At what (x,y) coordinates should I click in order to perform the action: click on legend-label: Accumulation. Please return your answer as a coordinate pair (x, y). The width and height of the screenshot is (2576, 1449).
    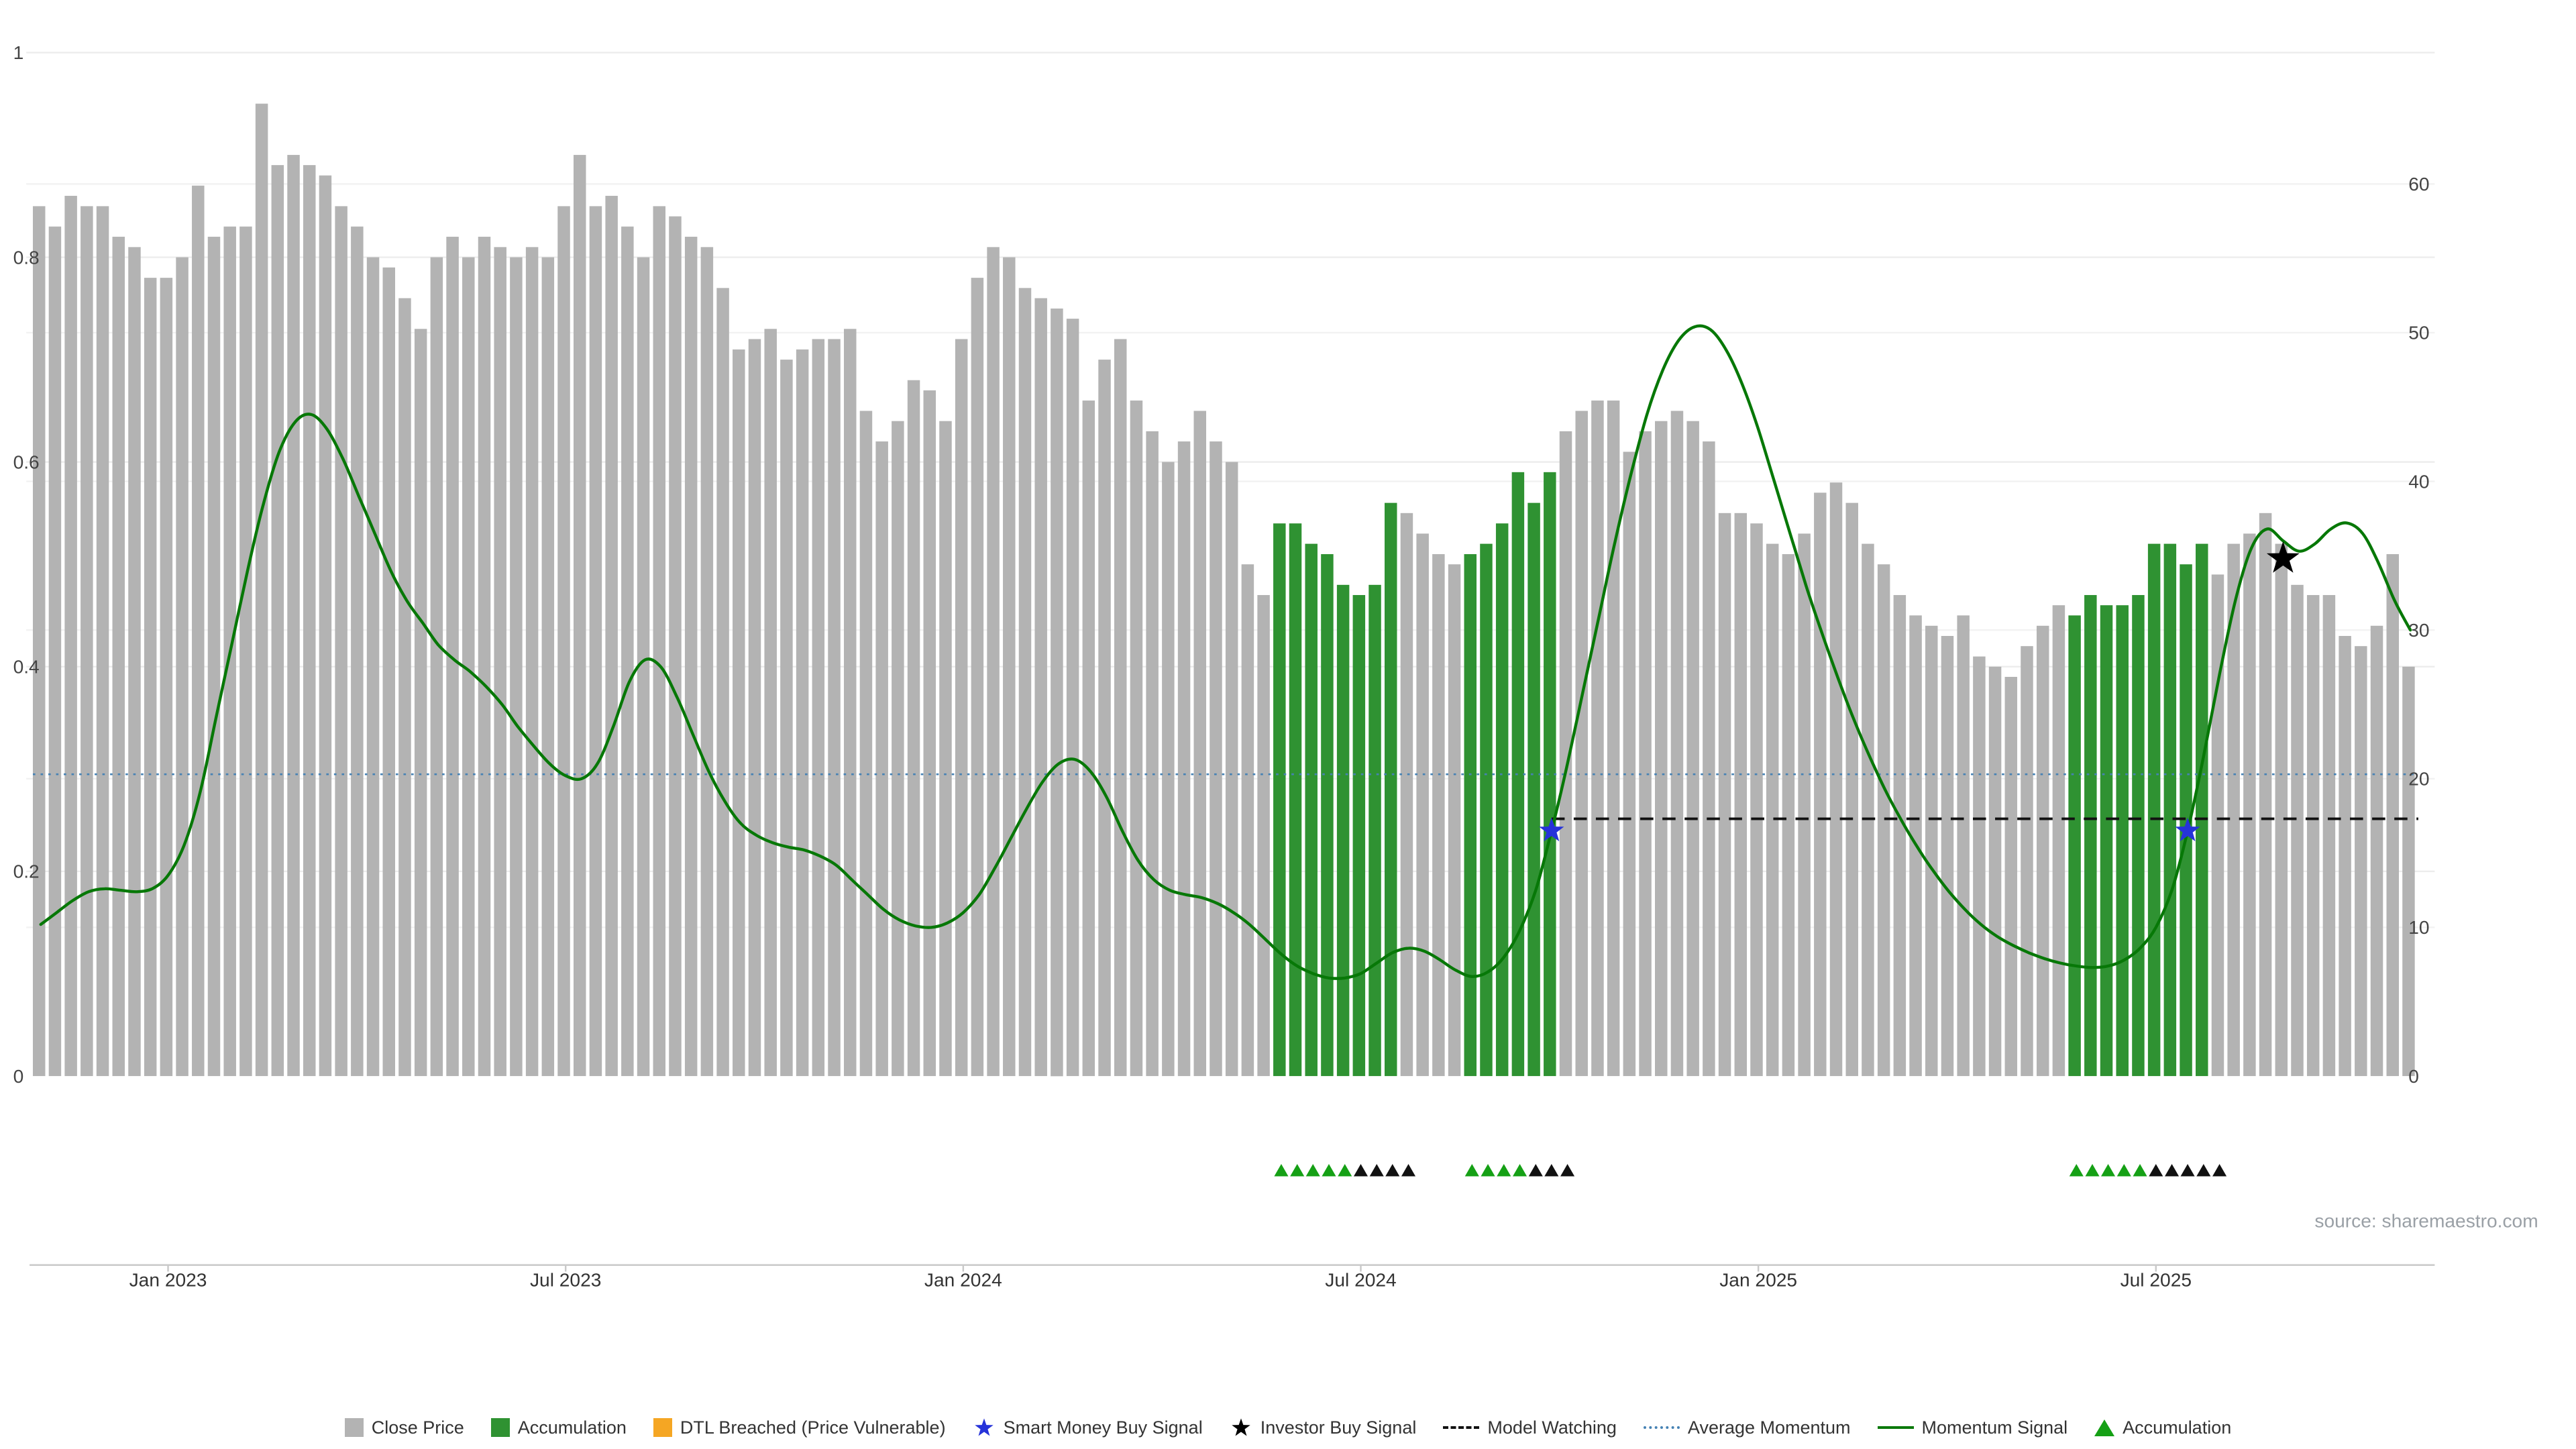
    Looking at the image, I should click on (572, 1427).